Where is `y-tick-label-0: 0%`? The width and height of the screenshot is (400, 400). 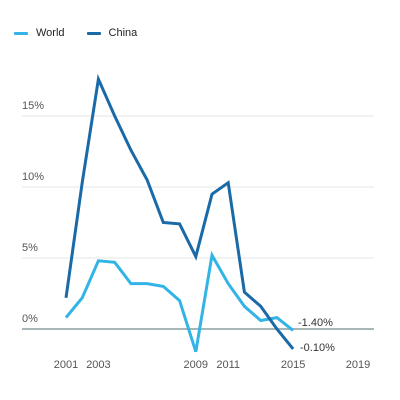
y-tick-label-0: 0% is located at coordinates (30, 319).